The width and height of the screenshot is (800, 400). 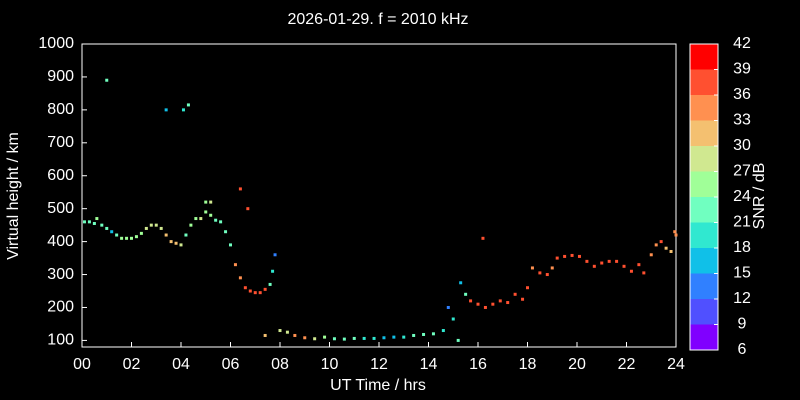 I want to click on y-tick-label: 300, so click(x=60, y=274).